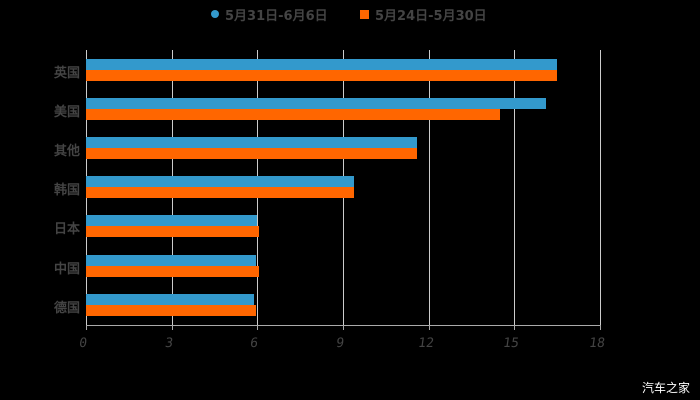 The image size is (700, 400). What do you see at coordinates (665, 388) in the screenshot?
I see `watermark: 汽车之家` at bounding box center [665, 388].